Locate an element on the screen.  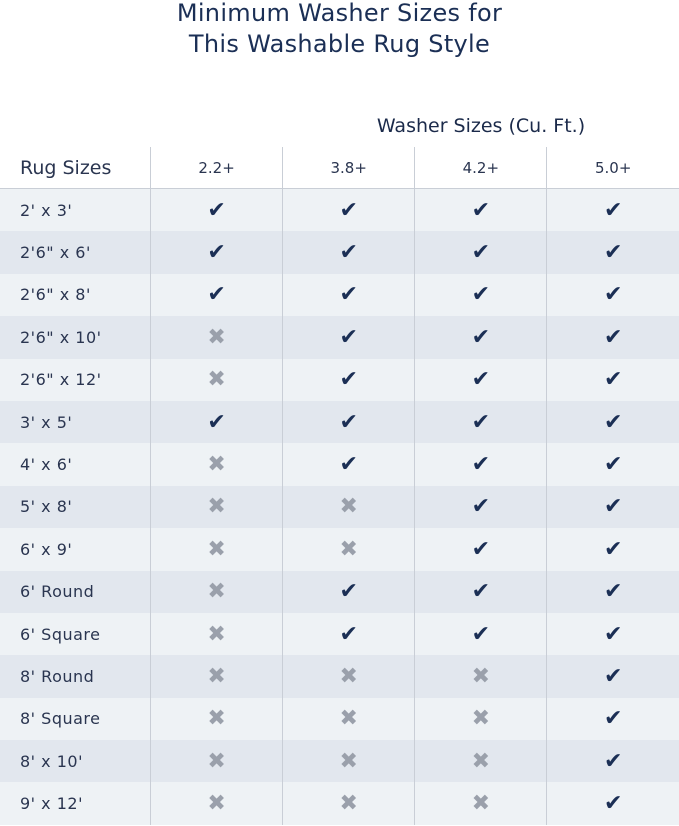
table-row: 8' x 10' ✖ ✖ ✖ ✔ is located at coordinates (339, 761).